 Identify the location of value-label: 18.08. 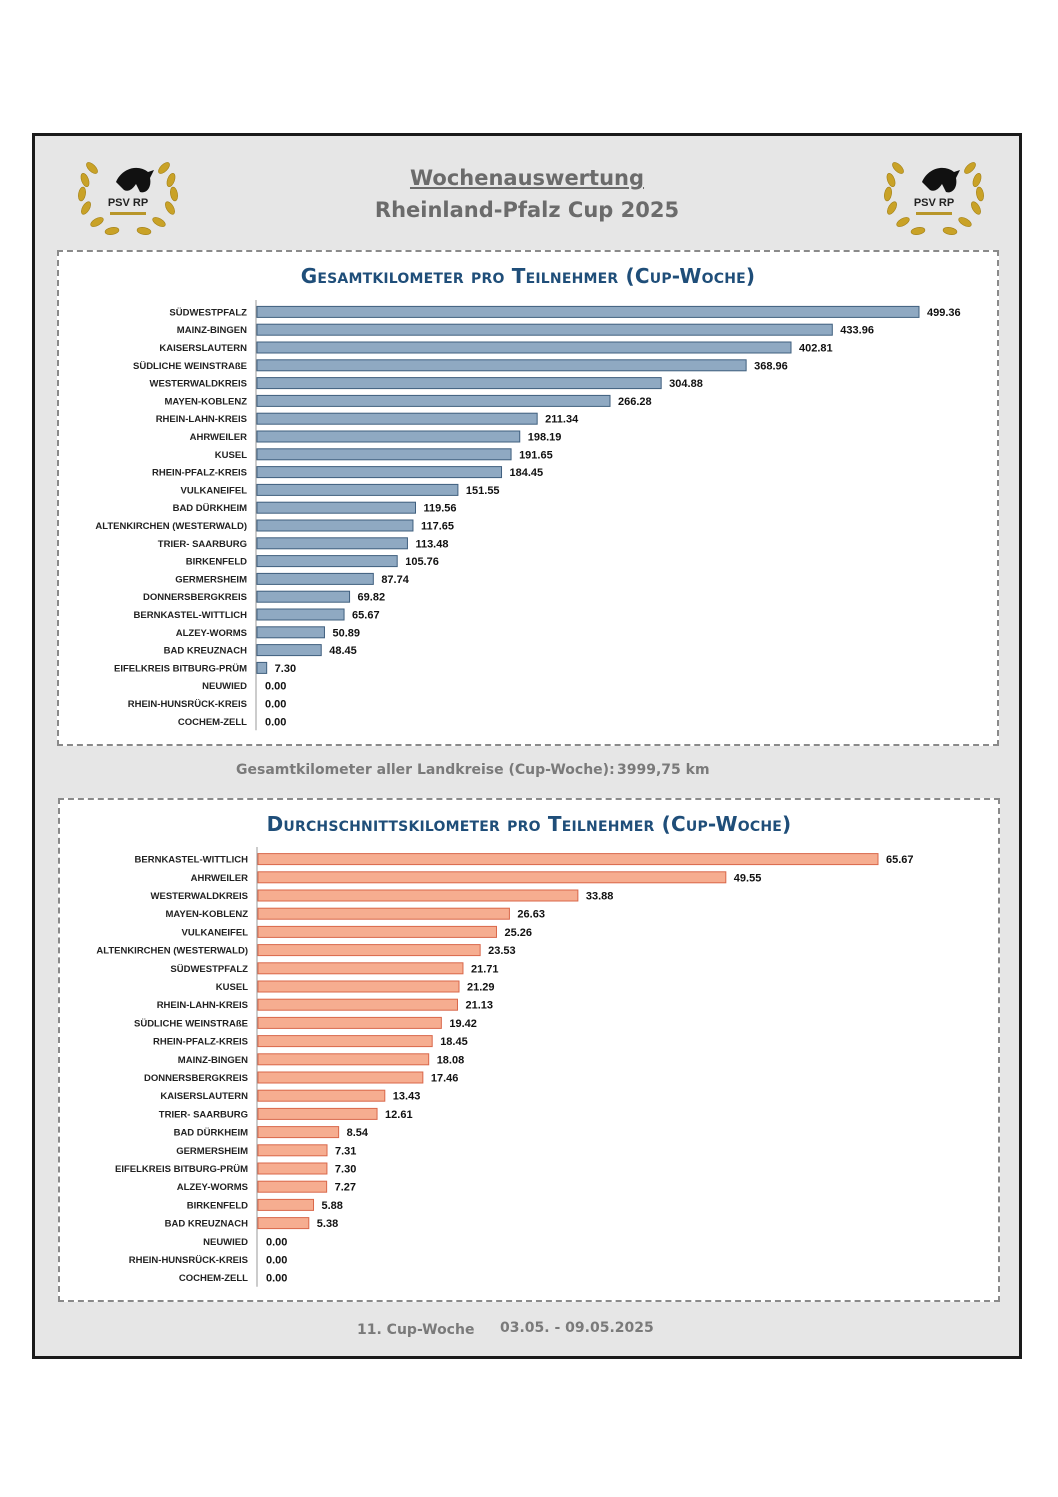
(451, 1060).